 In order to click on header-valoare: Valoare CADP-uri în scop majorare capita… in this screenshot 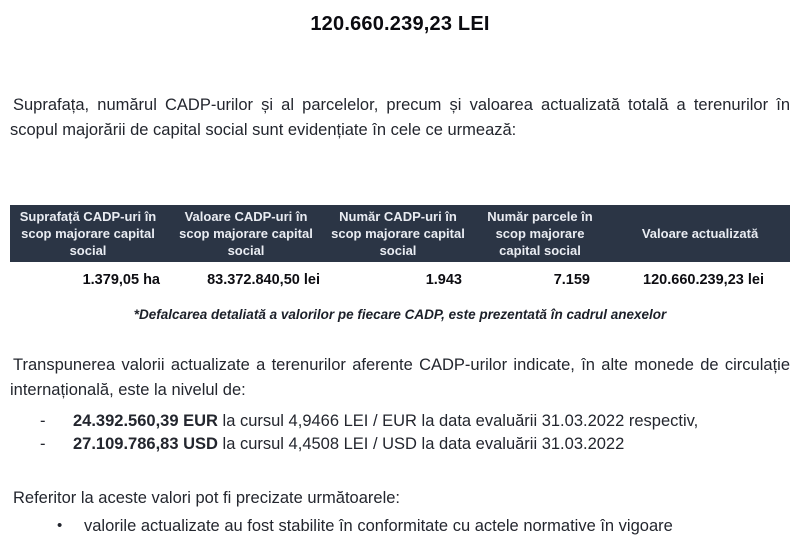, I will do `click(246, 233)`.